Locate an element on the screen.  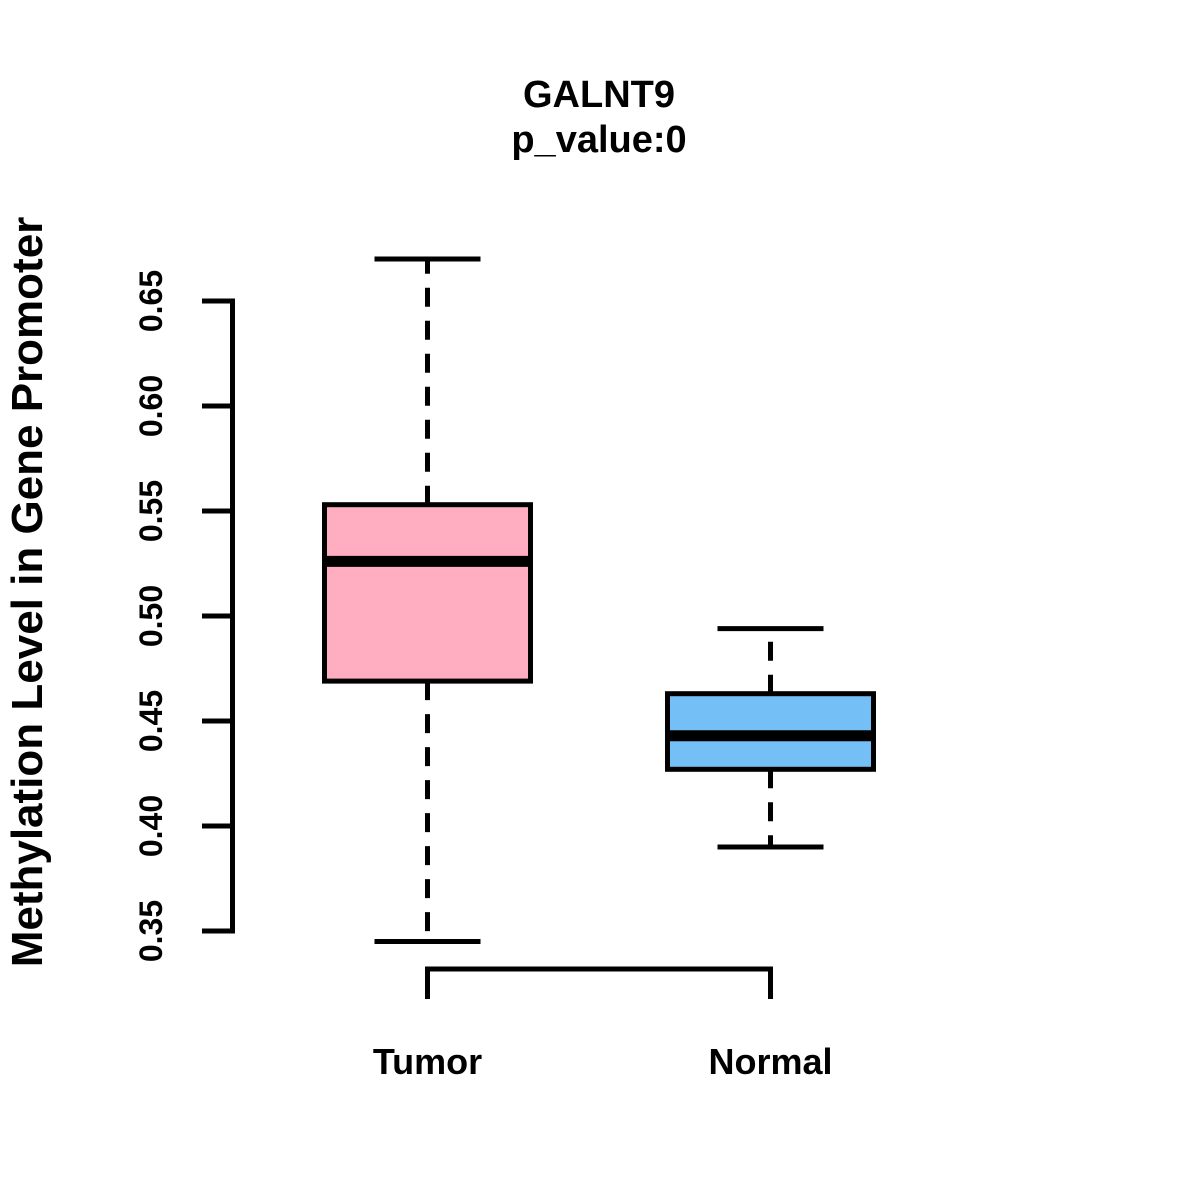
chart-subtitle: p_value:0 is located at coordinates (598, 140).